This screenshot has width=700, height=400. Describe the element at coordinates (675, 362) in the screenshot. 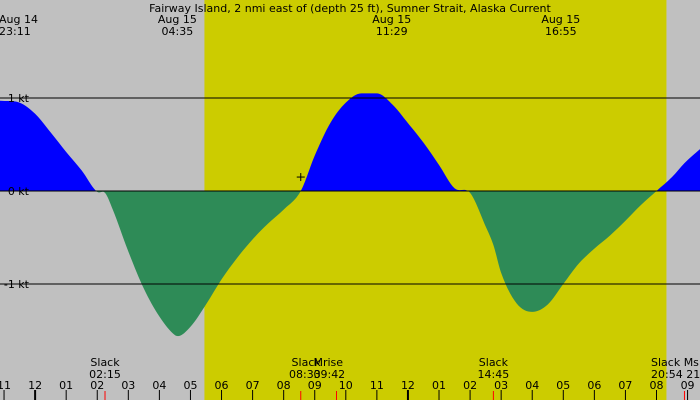

I see `event-name-label: Slack Ms` at that location.